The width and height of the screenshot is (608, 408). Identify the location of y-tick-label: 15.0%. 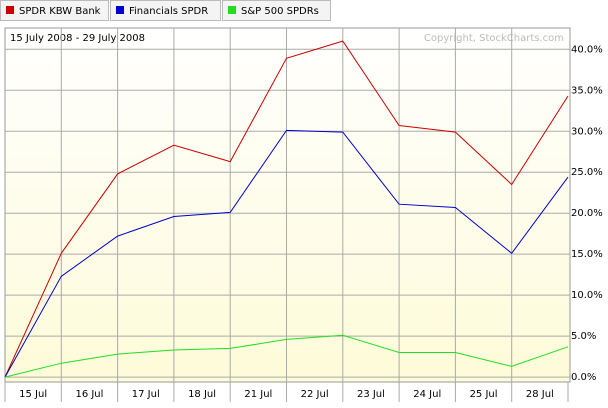
(587, 254).